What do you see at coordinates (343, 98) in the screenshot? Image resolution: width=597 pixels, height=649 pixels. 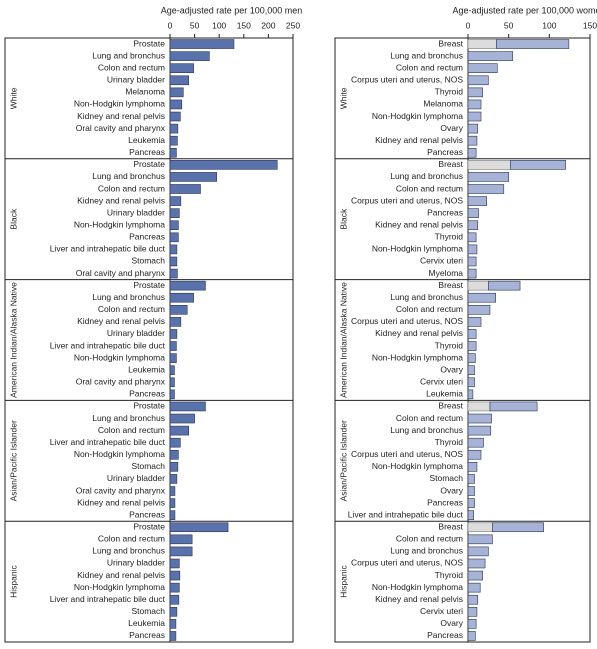 I see `group-label: White` at bounding box center [343, 98].